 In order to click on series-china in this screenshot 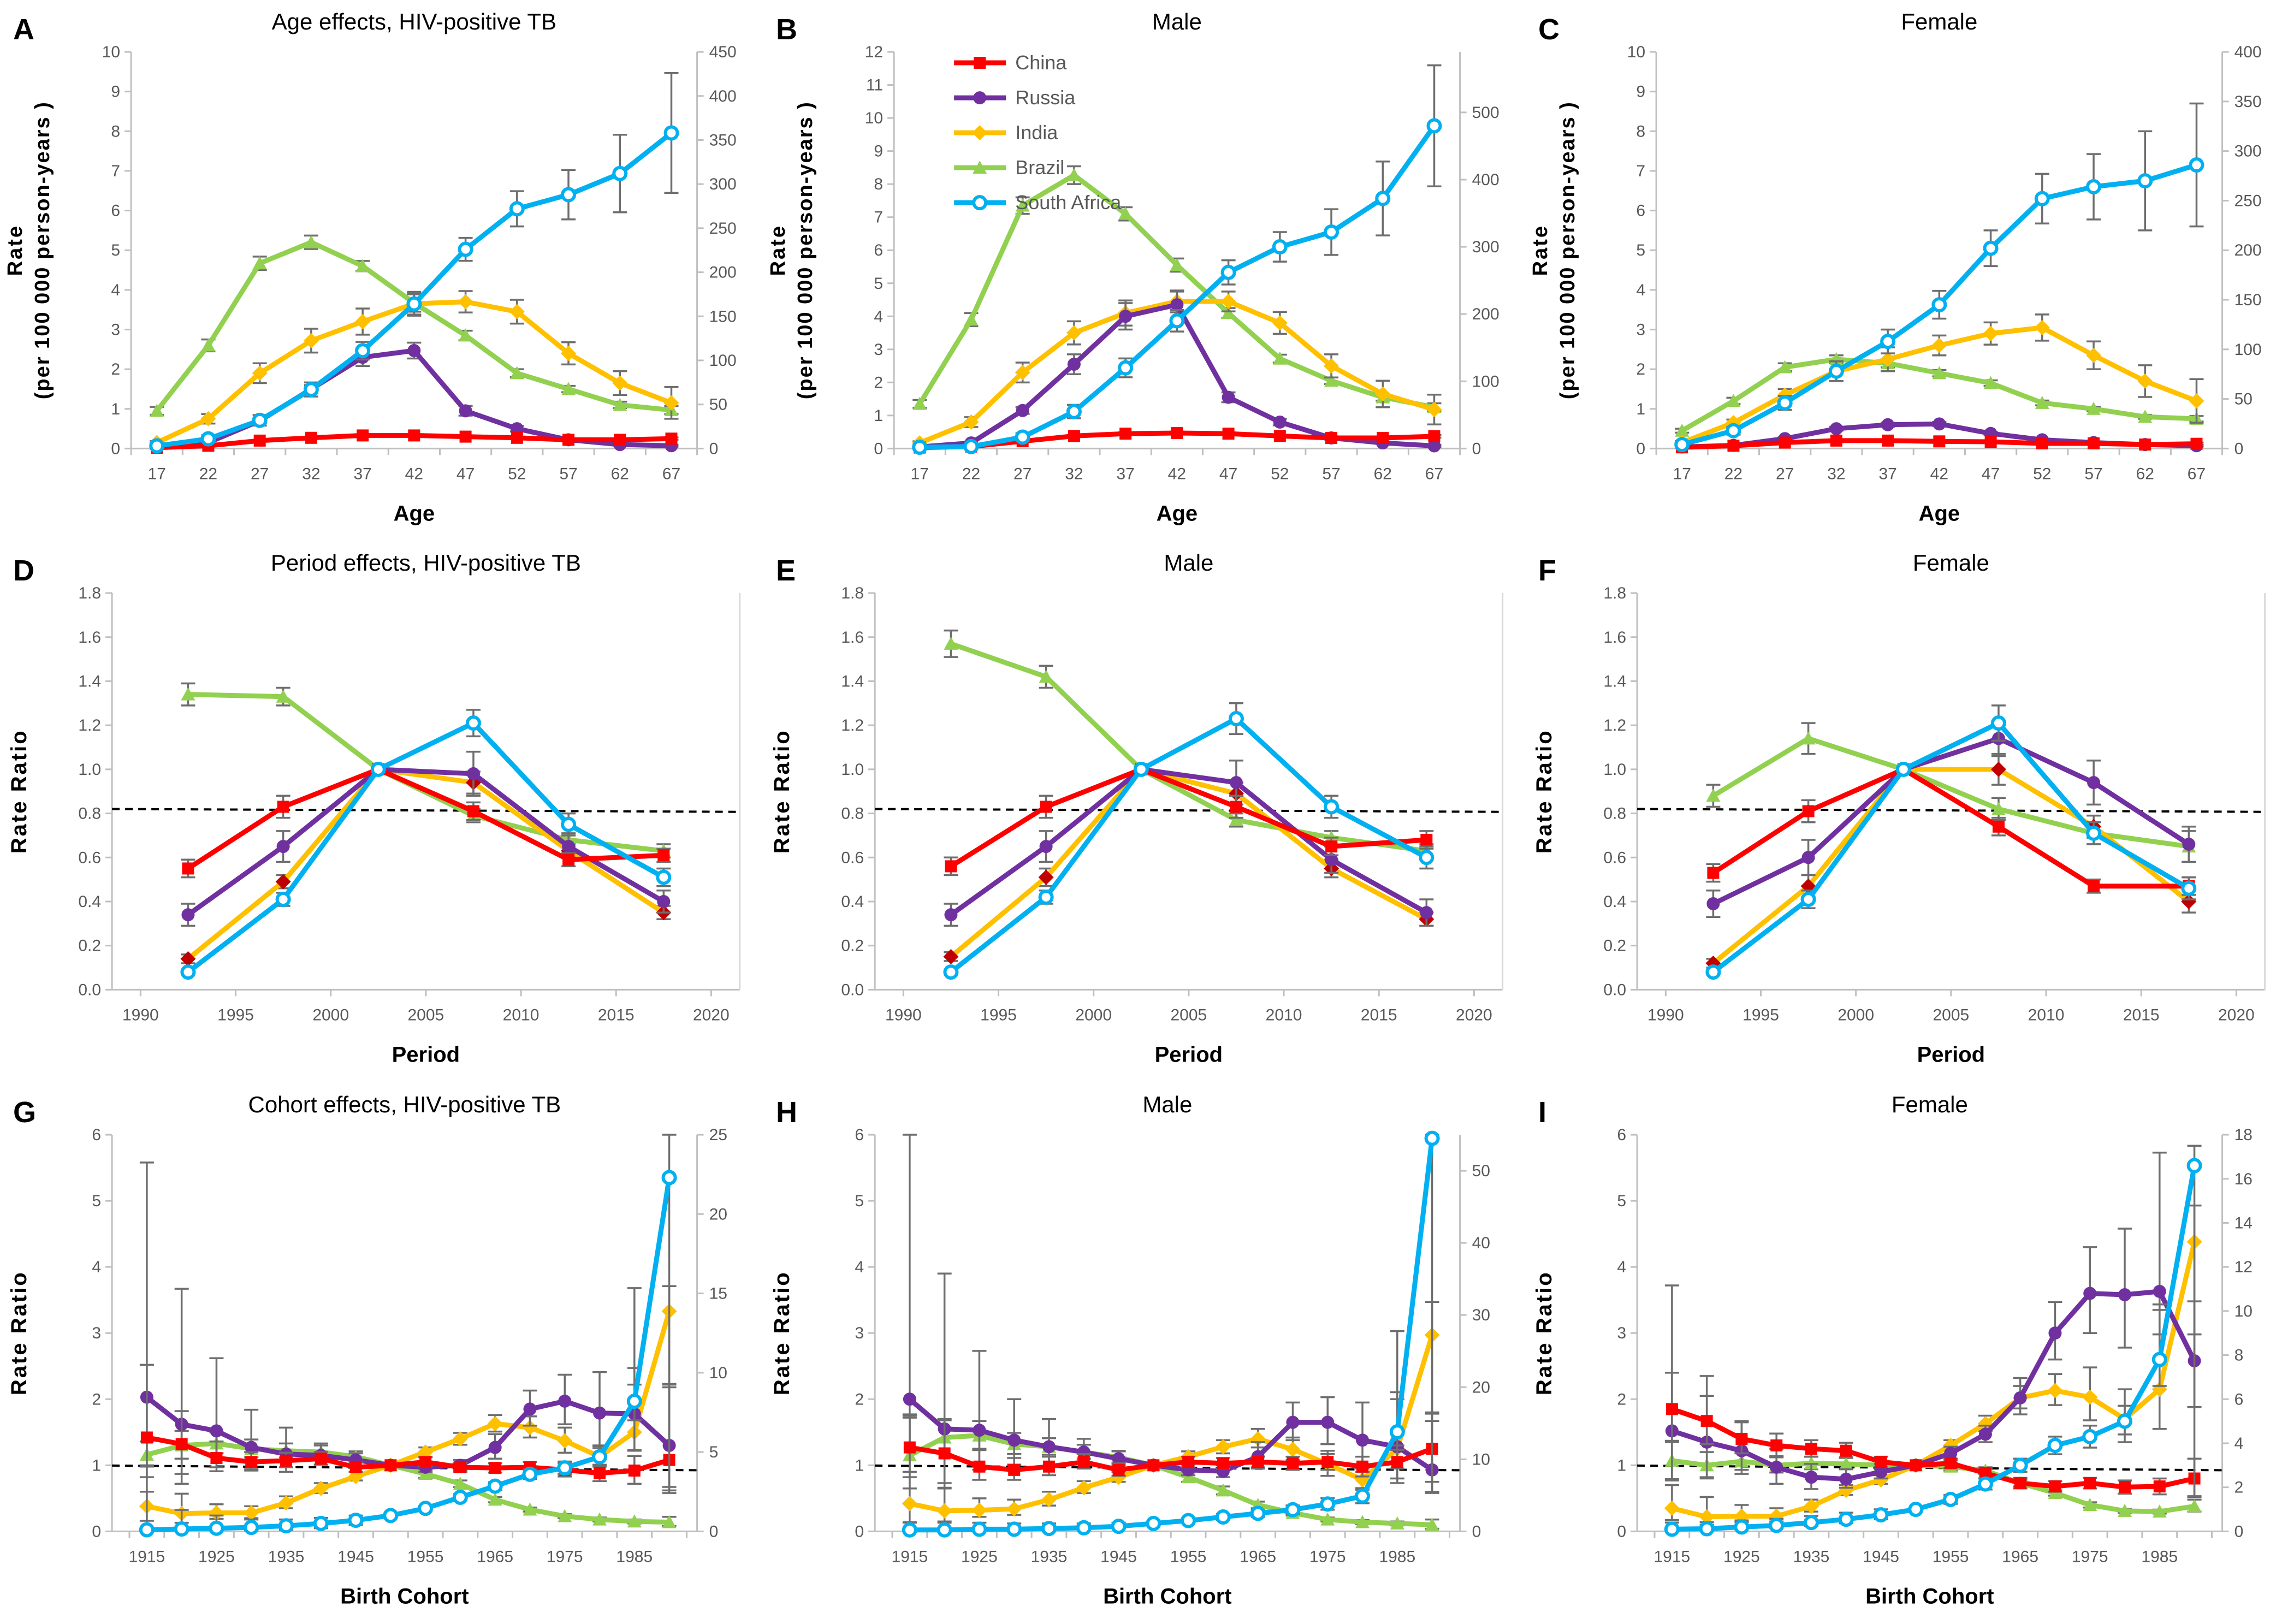, I will do `click(1188, 819)`.